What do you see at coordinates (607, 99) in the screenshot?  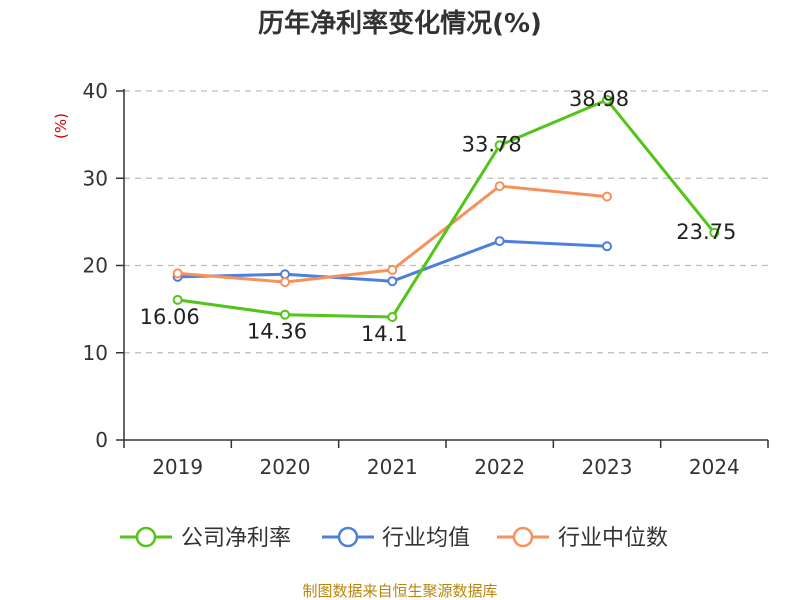 I see `series-0-point-2023` at bounding box center [607, 99].